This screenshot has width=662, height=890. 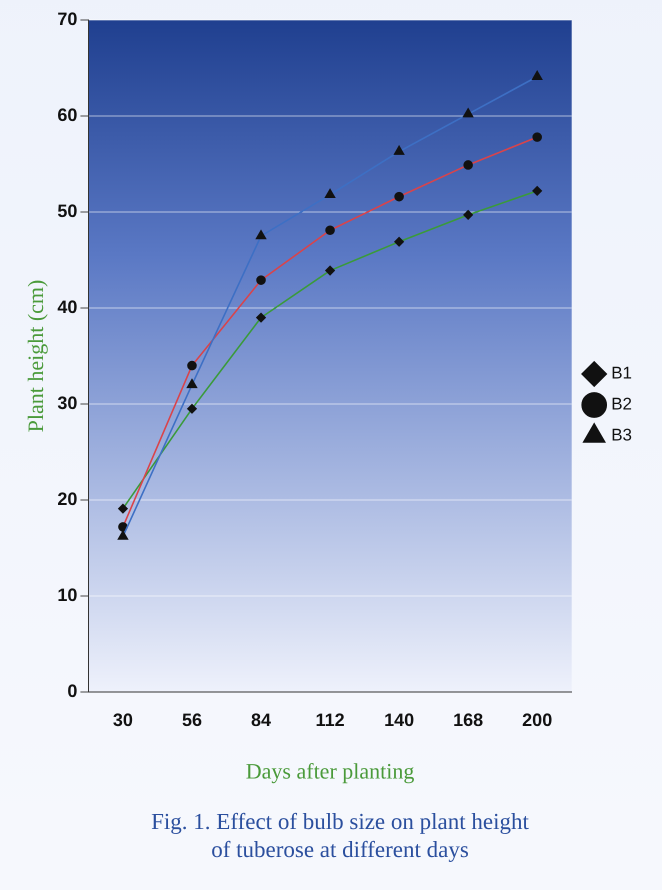 What do you see at coordinates (67, 114) in the screenshot?
I see `y-tick-label: 60` at bounding box center [67, 114].